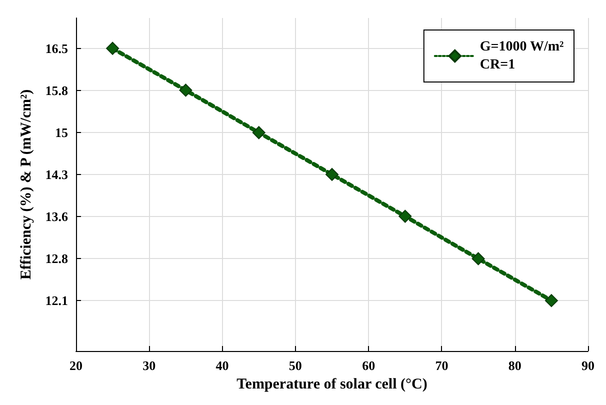 This screenshot has height=405, width=606. What do you see at coordinates (149, 365) in the screenshot?
I see `x-tick-label: 30` at bounding box center [149, 365].